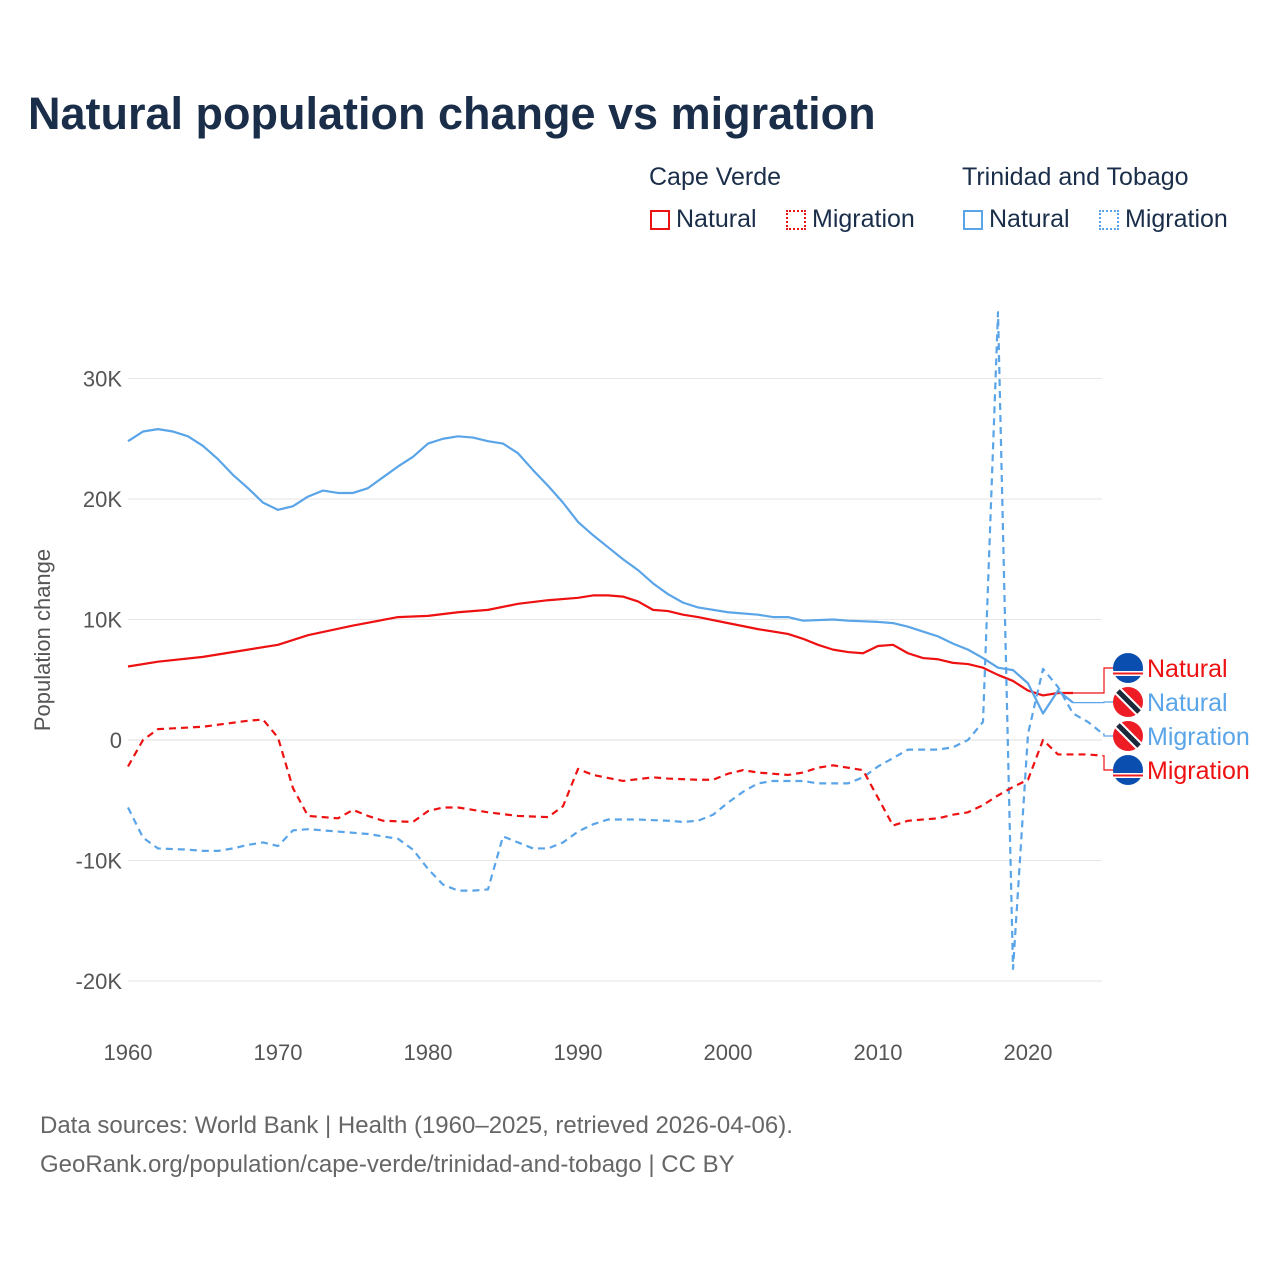 This screenshot has height=1280, width=1280. Describe the element at coordinates (878, 1052) in the screenshot. I see `x-tick-label: 2010` at that location.